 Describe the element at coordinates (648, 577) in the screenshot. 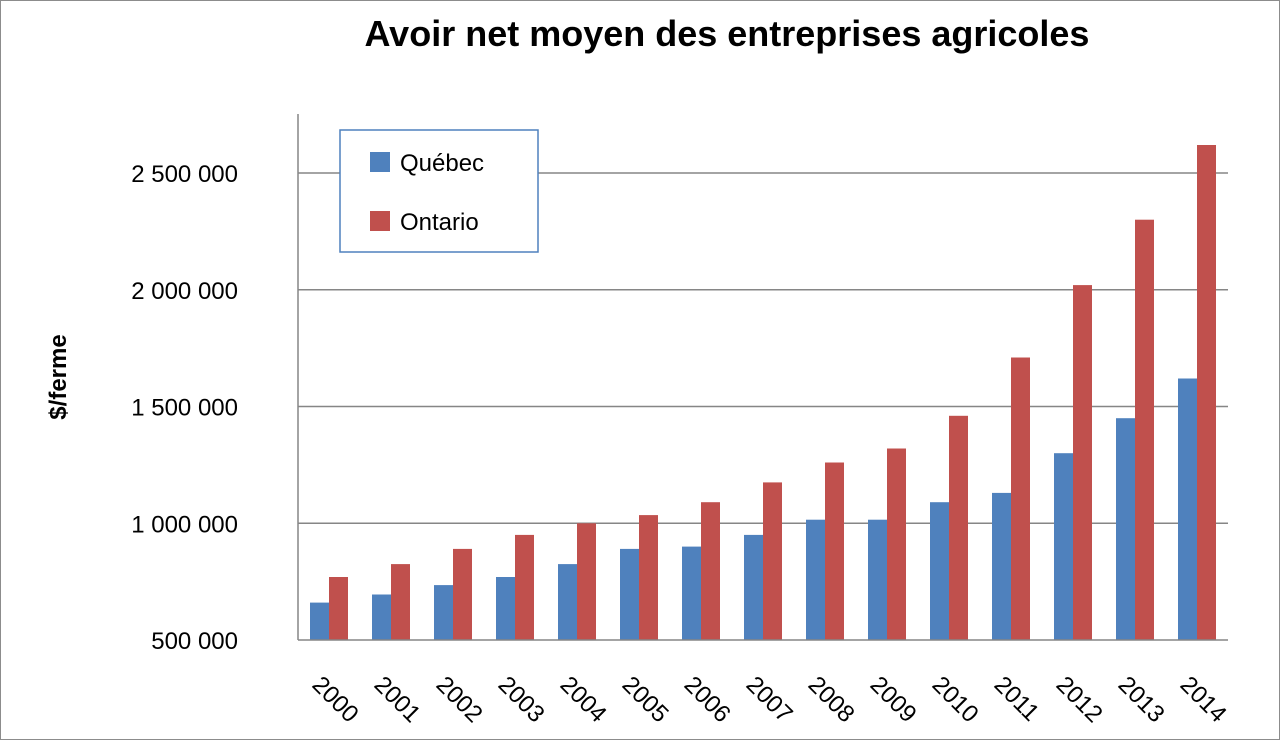

I see `bar-ontario-2005` at that location.